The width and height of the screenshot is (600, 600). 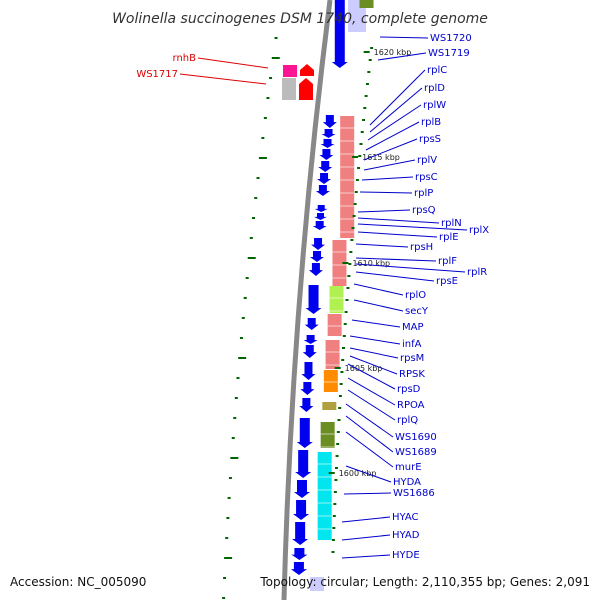 What do you see at coordinates (373, 365) in the screenshot?
I see `leader-line-RPSK` at bounding box center [373, 365].